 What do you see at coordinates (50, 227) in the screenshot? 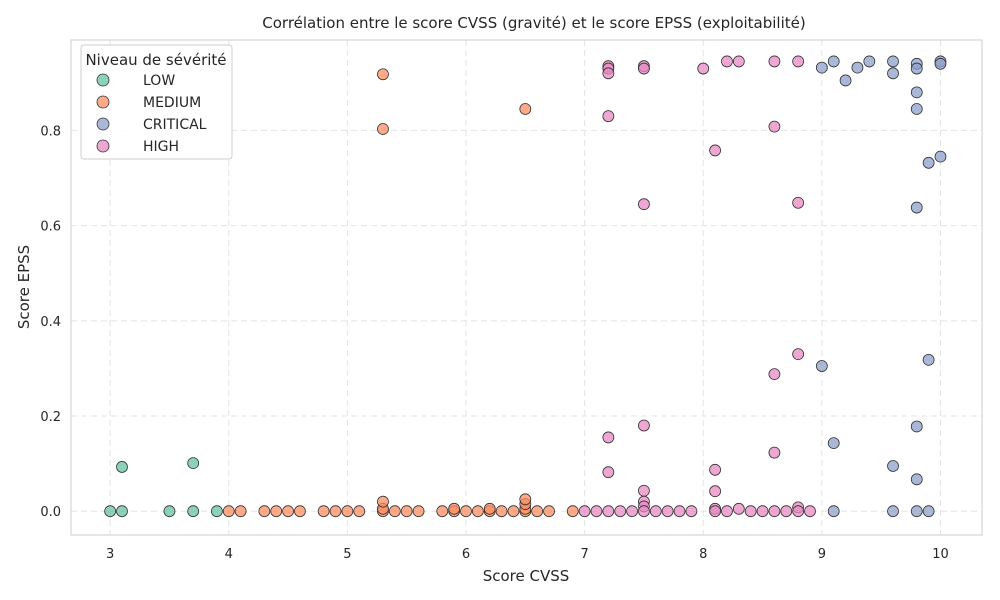
I see `y-tick-label: 0.6` at bounding box center [50, 227].